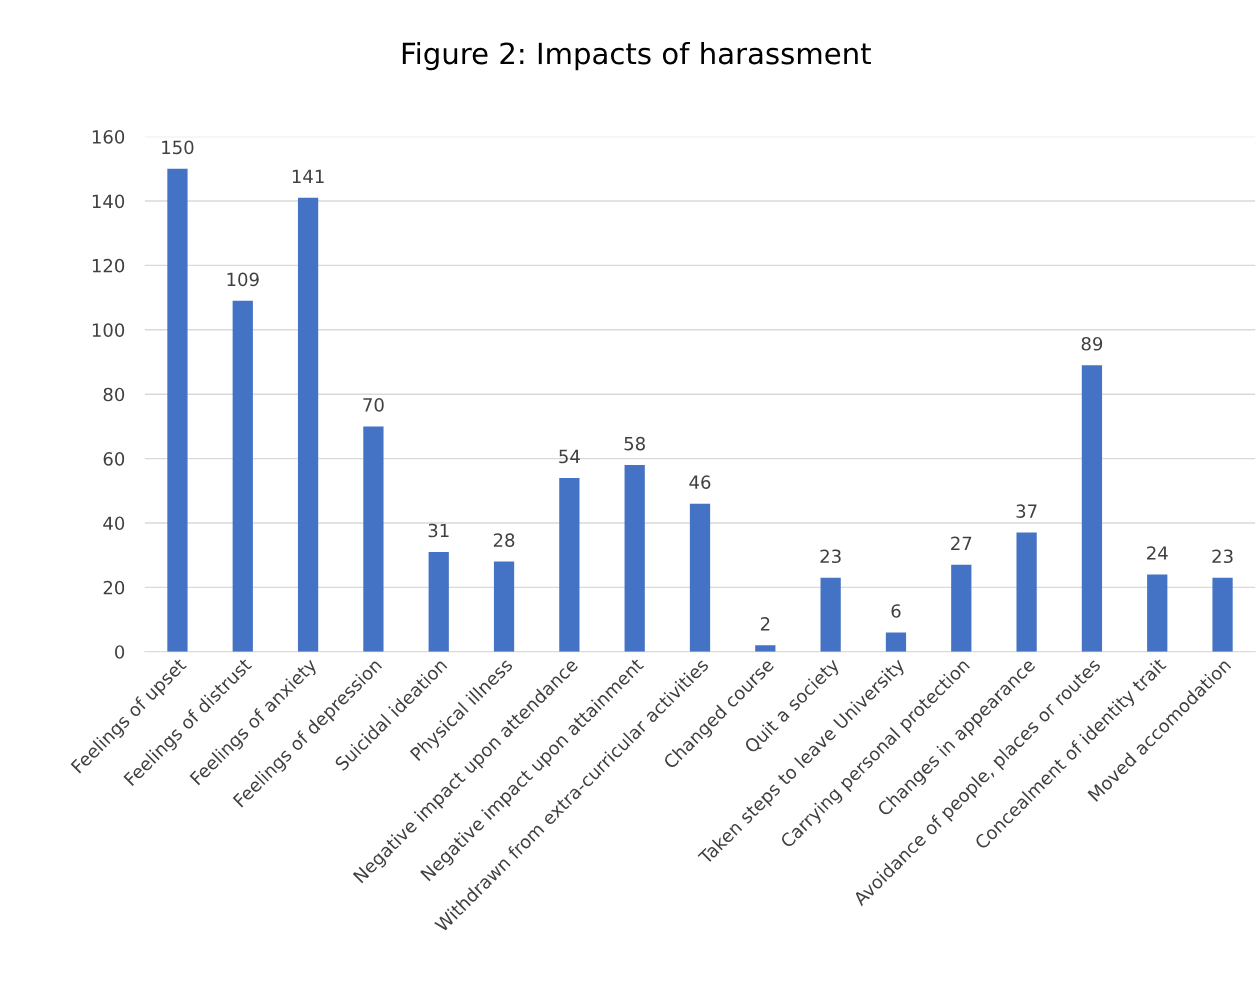 The height and width of the screenshot is (983, 1259). What do you see at coordinates (504, 540) in the screenshot?
I see `data-label: 28` at bounding box center [504, 540].